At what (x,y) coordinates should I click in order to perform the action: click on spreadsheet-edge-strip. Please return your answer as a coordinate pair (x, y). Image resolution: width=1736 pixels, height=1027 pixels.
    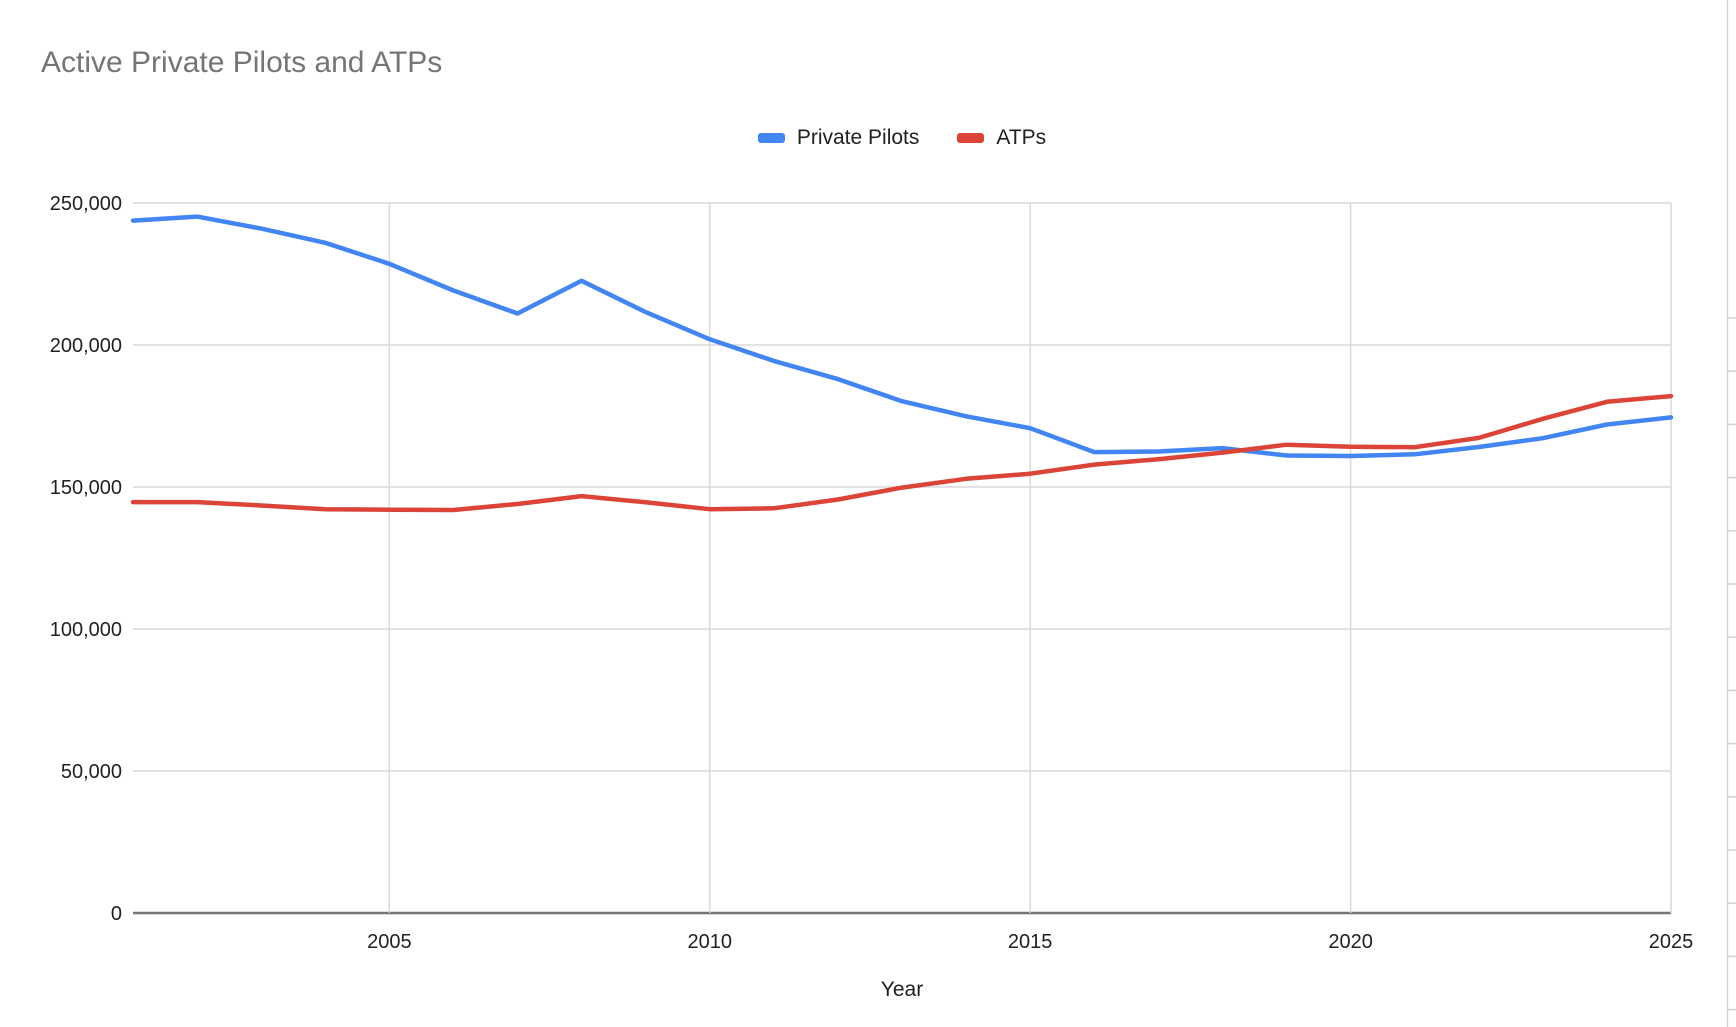
    Looking at the image, I should click on (1731, 513).